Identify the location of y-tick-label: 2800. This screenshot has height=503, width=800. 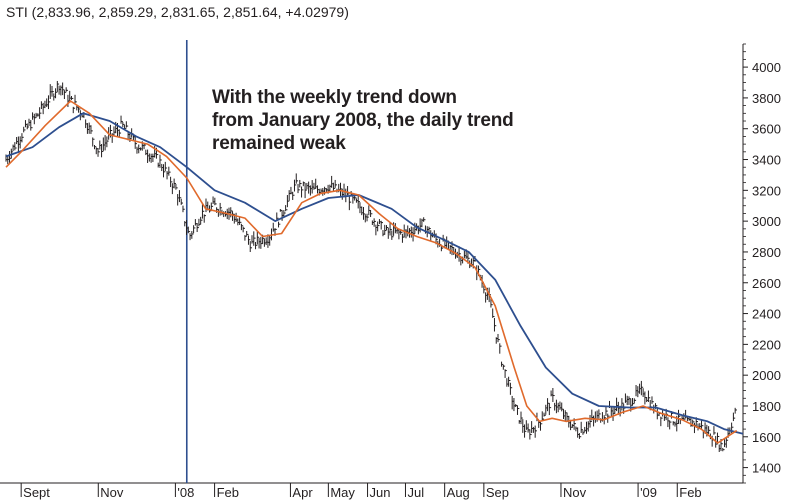
(766, 252).